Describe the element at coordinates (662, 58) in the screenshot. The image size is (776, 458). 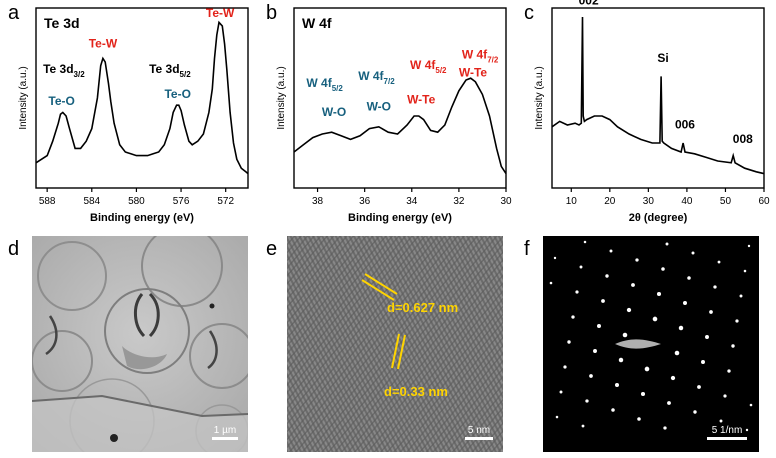
I see `annotation-c-1: Si` at that location.